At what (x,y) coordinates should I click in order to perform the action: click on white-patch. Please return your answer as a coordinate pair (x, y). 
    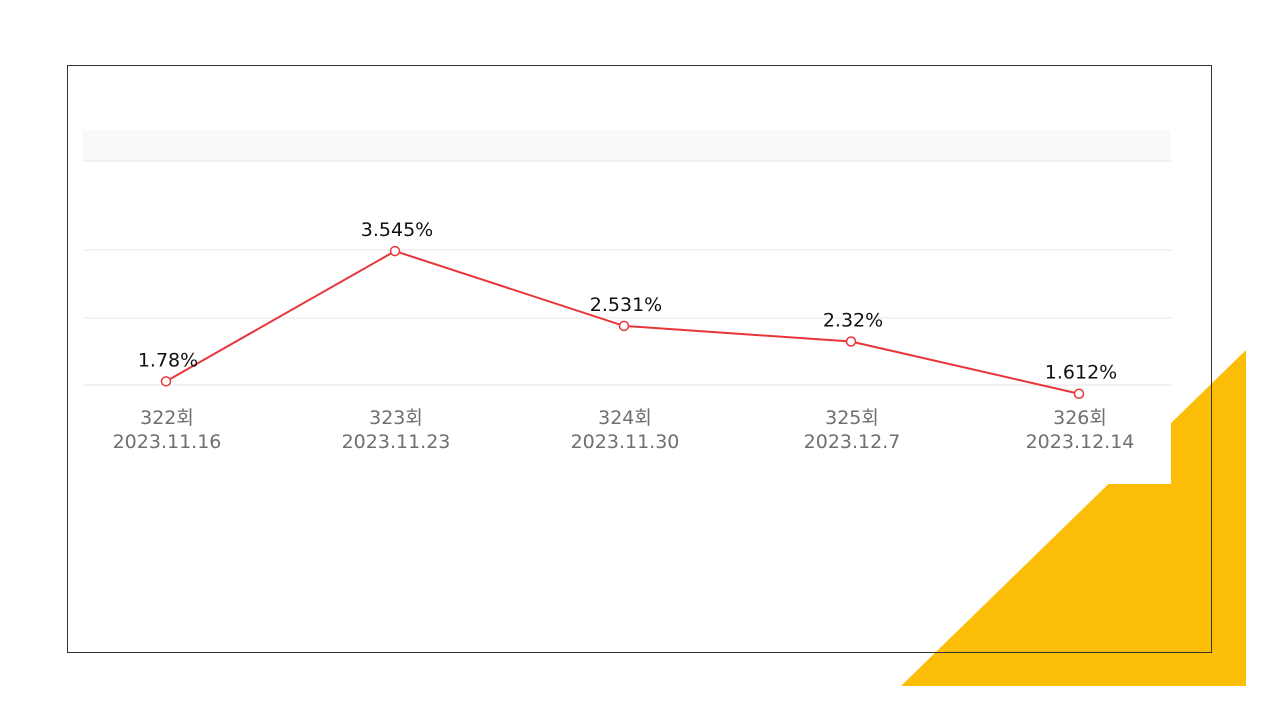
    Looking at the image, I should click on (1139, 452).